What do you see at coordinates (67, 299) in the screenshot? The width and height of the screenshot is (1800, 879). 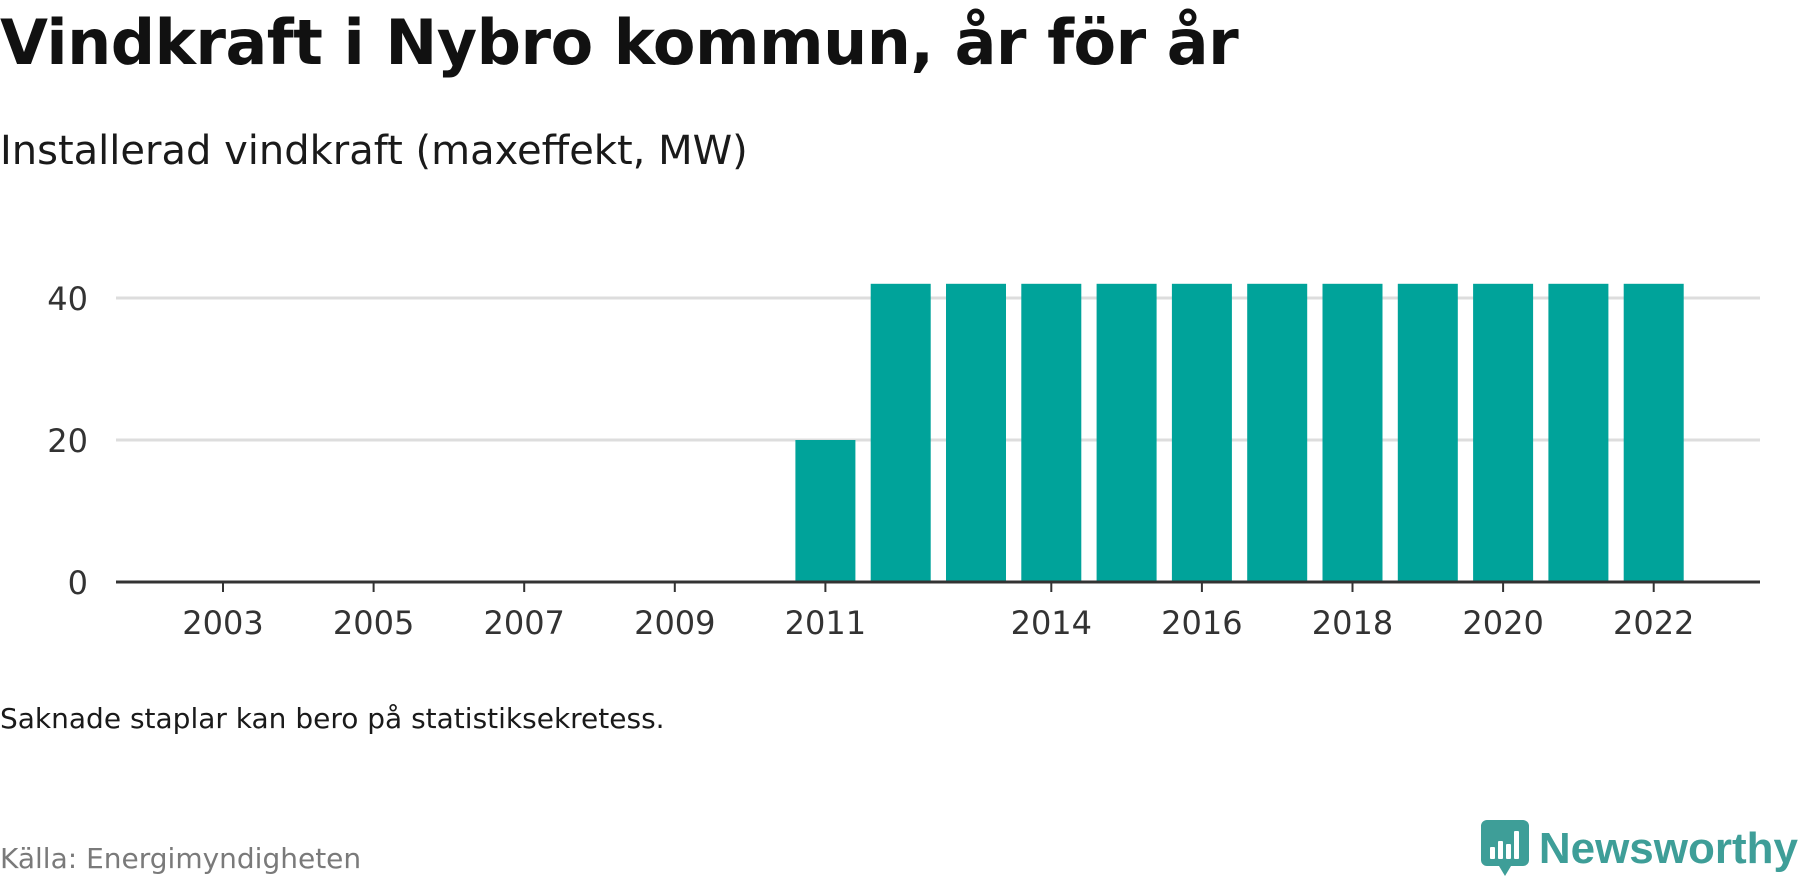 I see `y-tick-label: 40` at bounding box center [67, 299].